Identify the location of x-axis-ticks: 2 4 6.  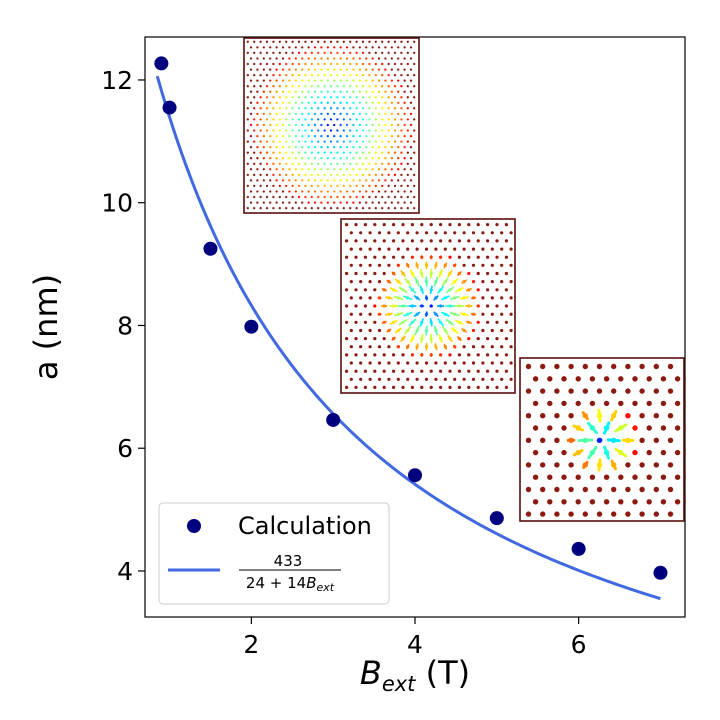
(415, 638).